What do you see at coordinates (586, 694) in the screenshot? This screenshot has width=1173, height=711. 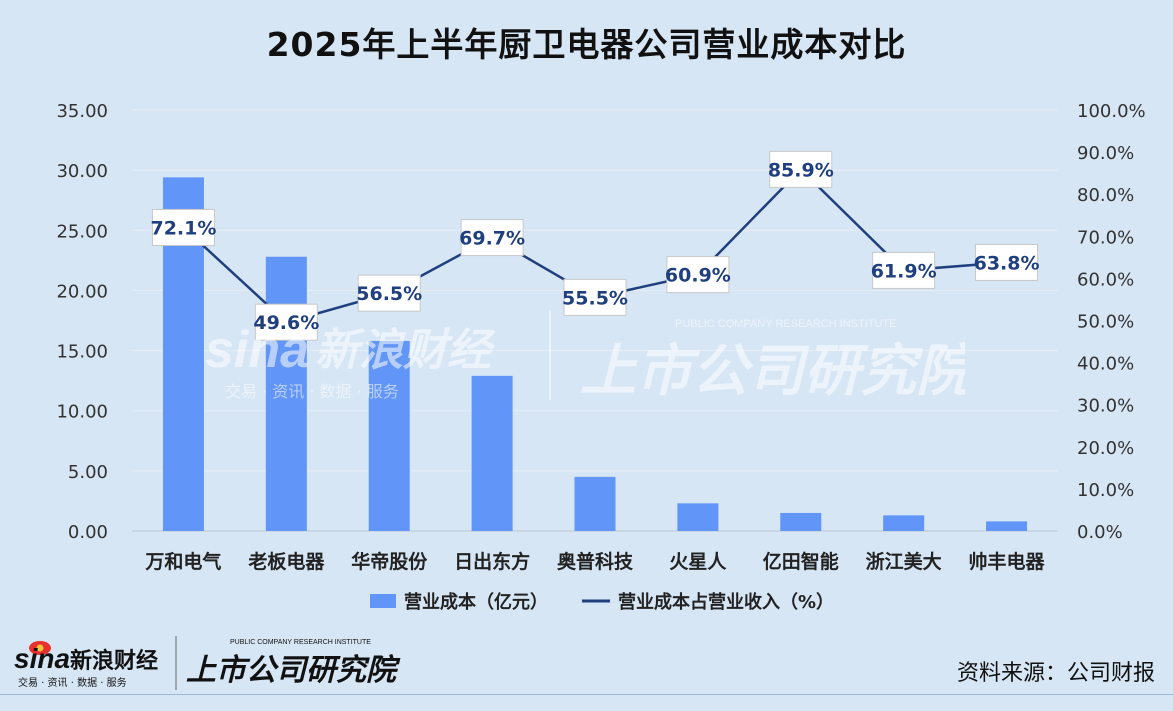 I see `footer-divider` at bounding box center [586, 694].